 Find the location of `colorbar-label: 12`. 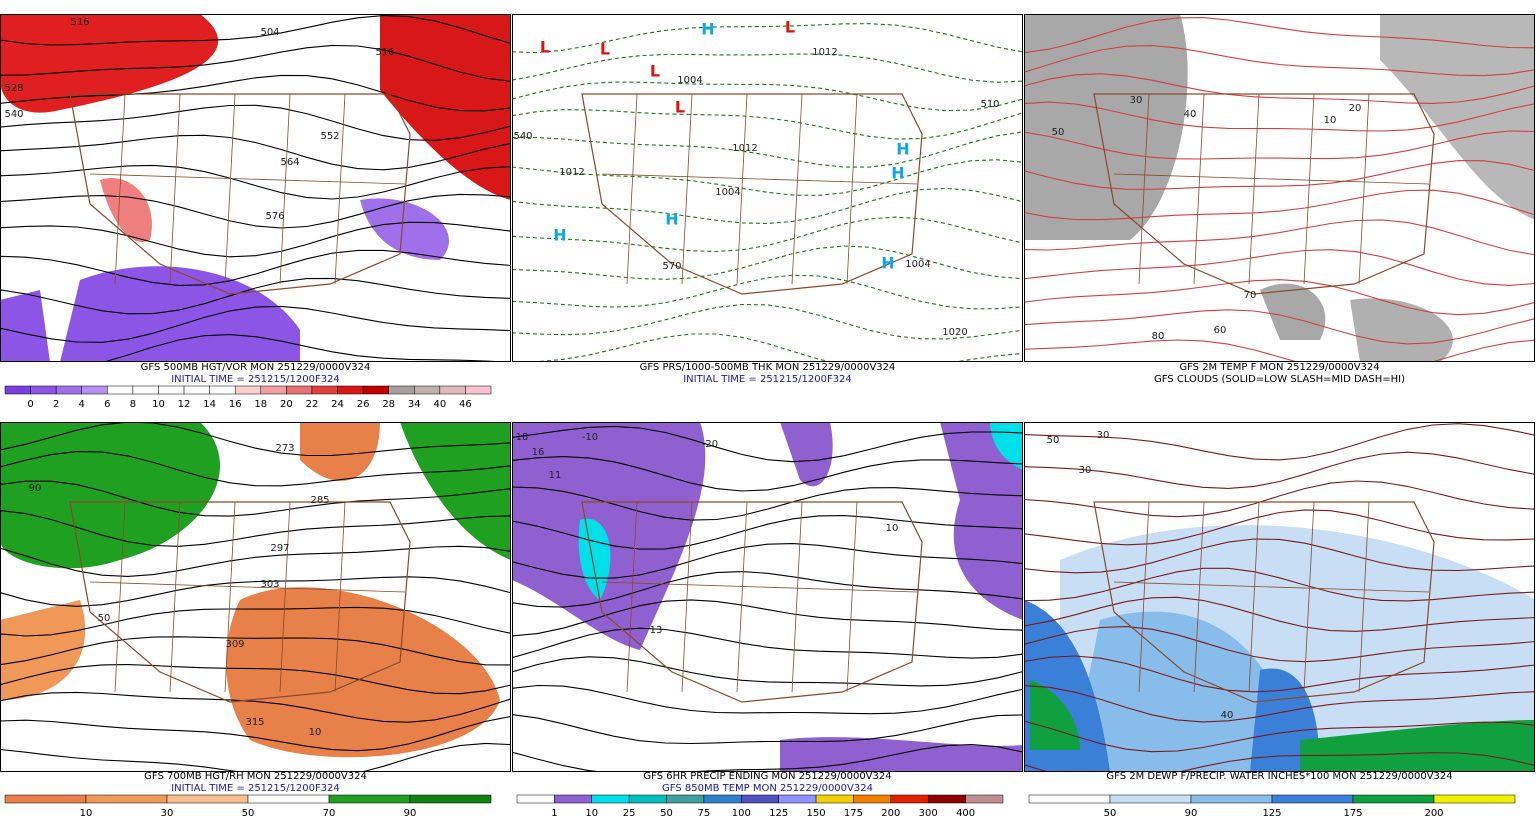

colorbar-label: 12 is located at coordinates (184, 404).